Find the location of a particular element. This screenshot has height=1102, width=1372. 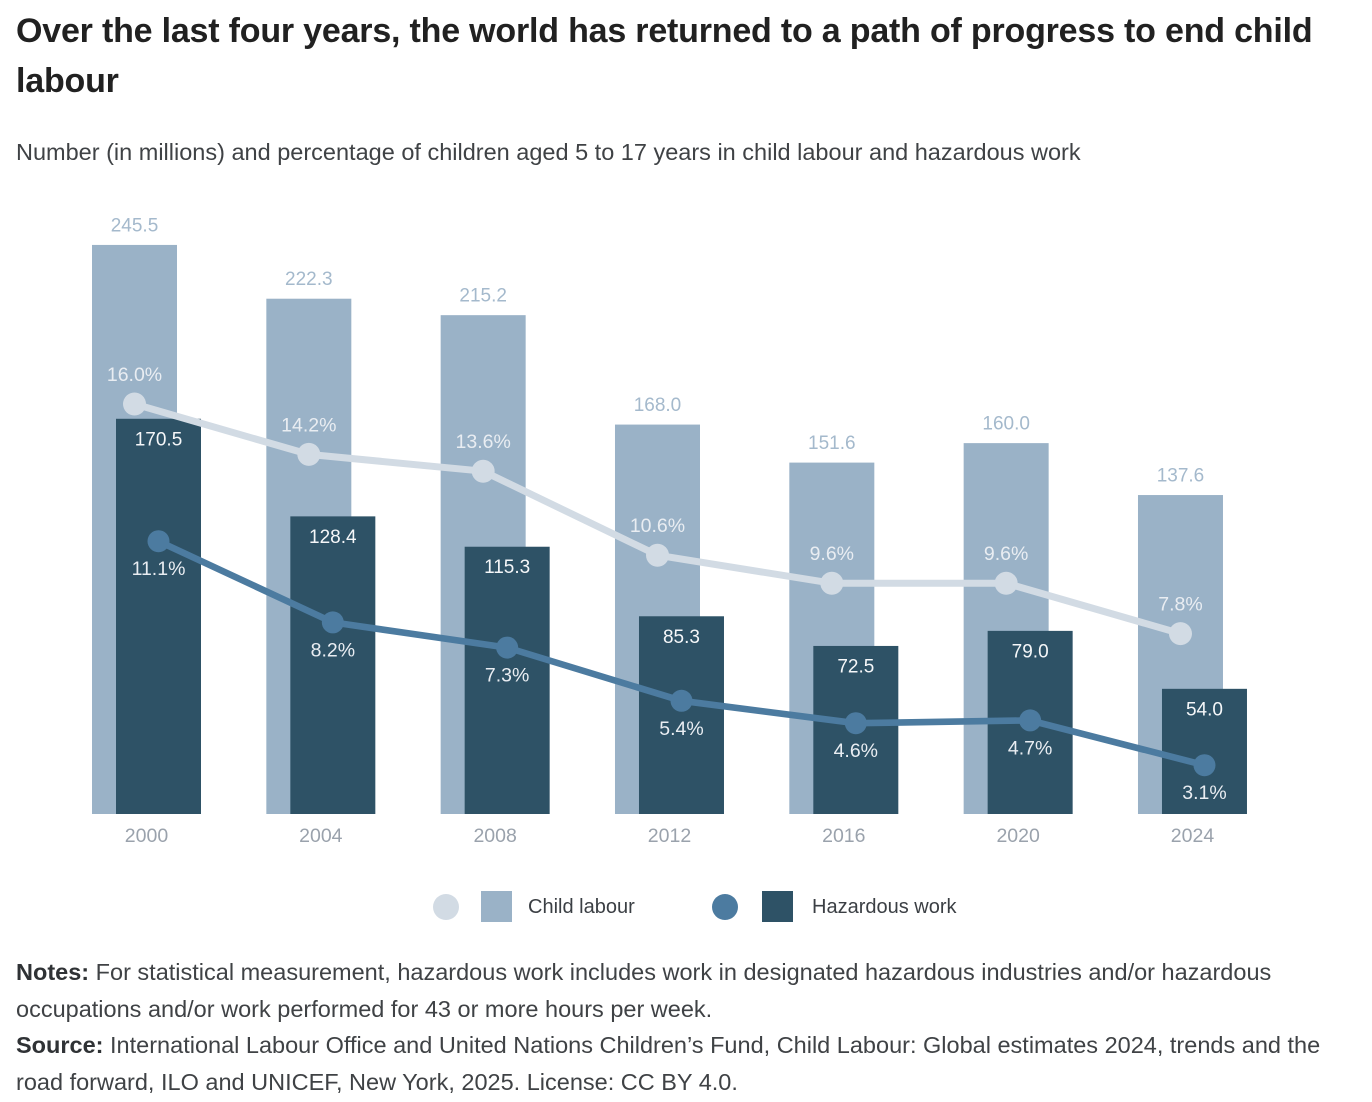

dot-hazardous-work-2000 is located at coordinates (158, 541).